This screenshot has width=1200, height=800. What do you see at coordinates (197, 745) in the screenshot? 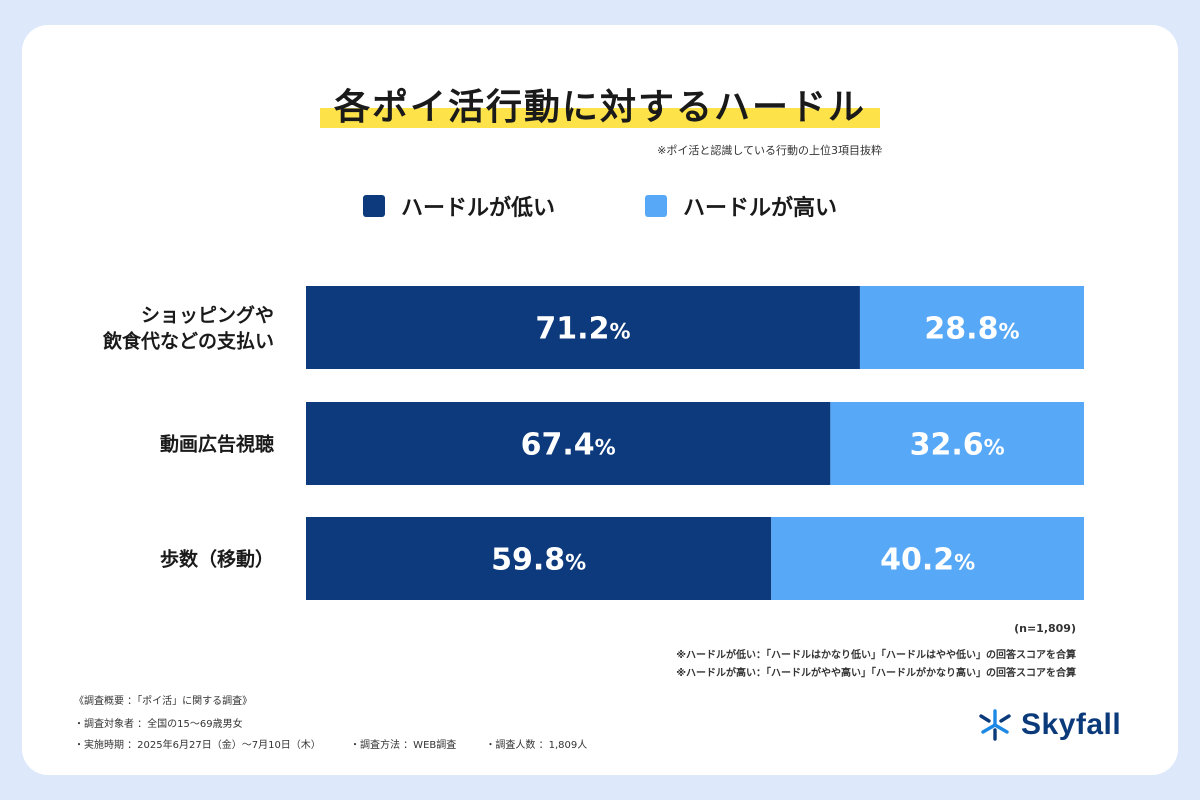
I see `survey-period: ・実施時期 ：2025年6月27日（金）〜7月10日（木）` at bounding box center [197, 745].